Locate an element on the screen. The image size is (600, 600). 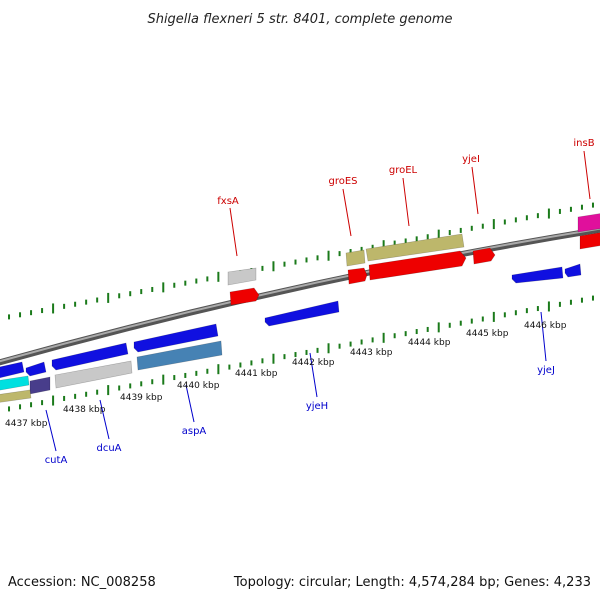
gene-label-groEL: groEL is located at coordinates (403, 170).